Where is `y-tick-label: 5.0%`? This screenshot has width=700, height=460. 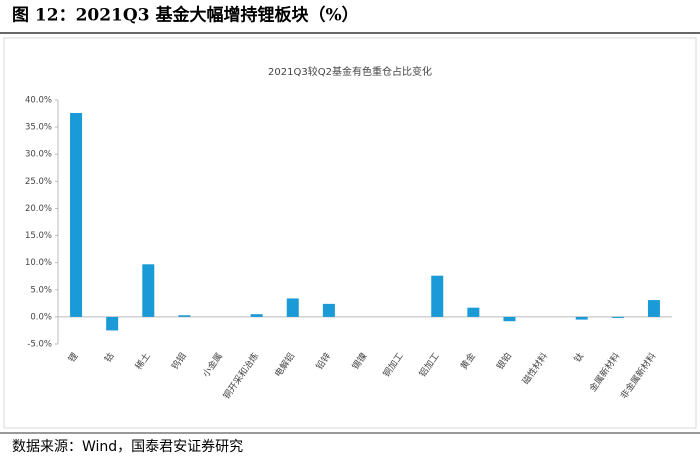 y-tick-label: 5.0% is located at coordinates (41, 290).